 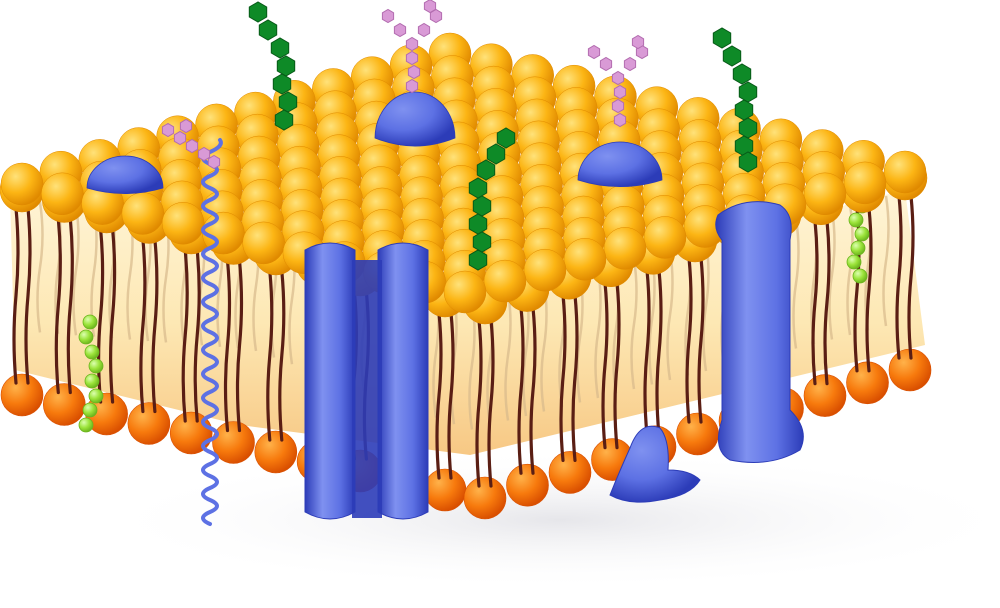 What do you see at coordinates (655, 464) in the screenshot?
I see `peripheral-protein-bottom` at bounding box center [655, 464].